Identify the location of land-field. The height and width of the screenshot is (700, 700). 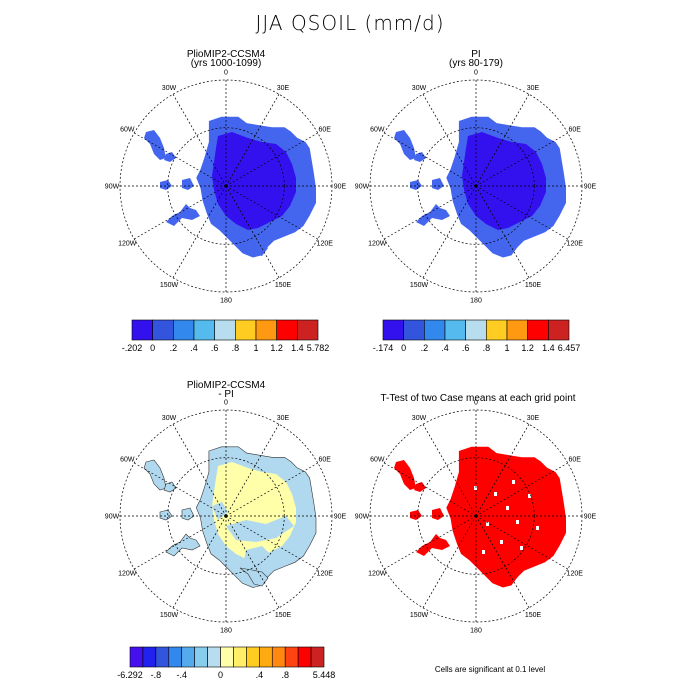
(230, 517).